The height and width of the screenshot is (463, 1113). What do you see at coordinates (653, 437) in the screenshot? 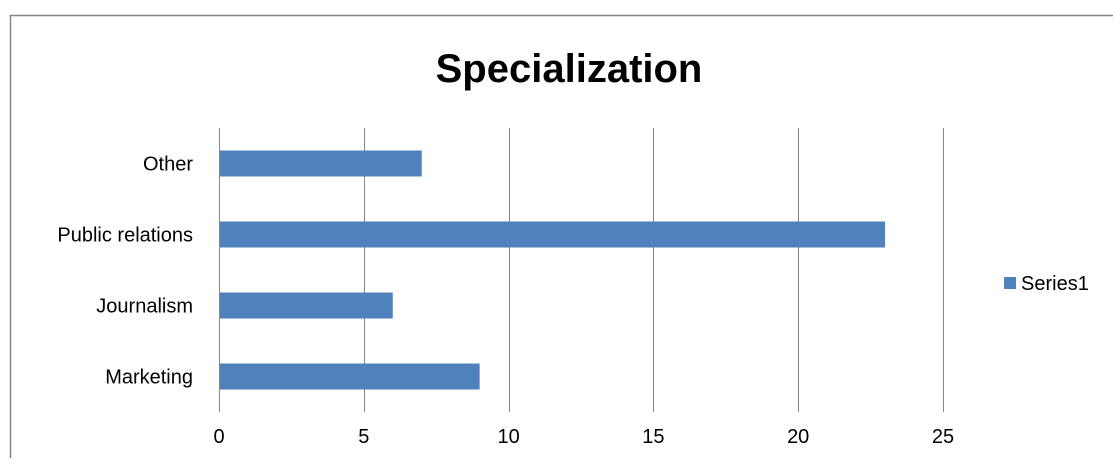
I see `x-tick-label: 15` at bounding box center [653, 437].